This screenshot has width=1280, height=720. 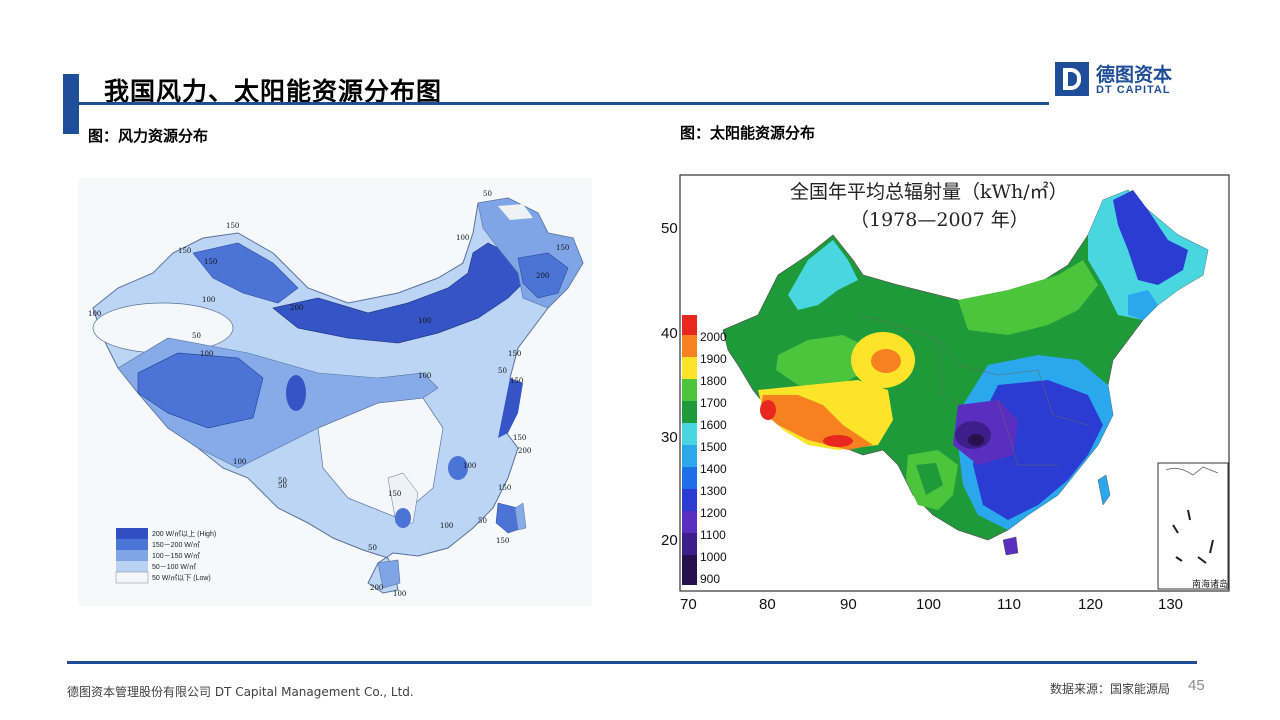 I want to click on data-source: 数据来源：国家能源局, so click(x=1110, y=689).